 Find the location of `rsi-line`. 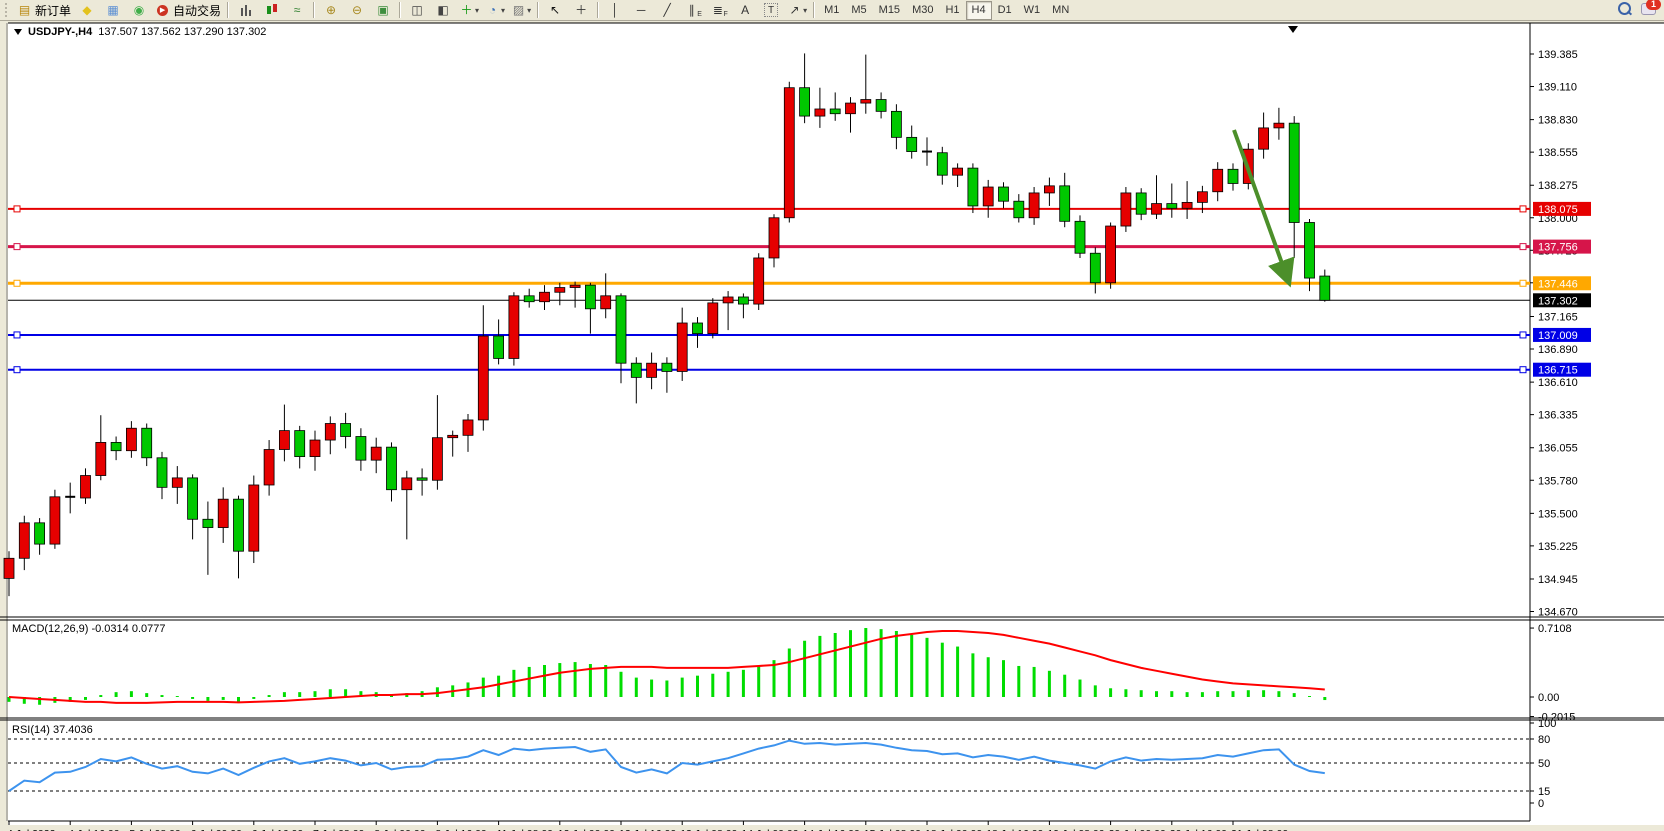

rsi-line is located at coordinates (666, 765).